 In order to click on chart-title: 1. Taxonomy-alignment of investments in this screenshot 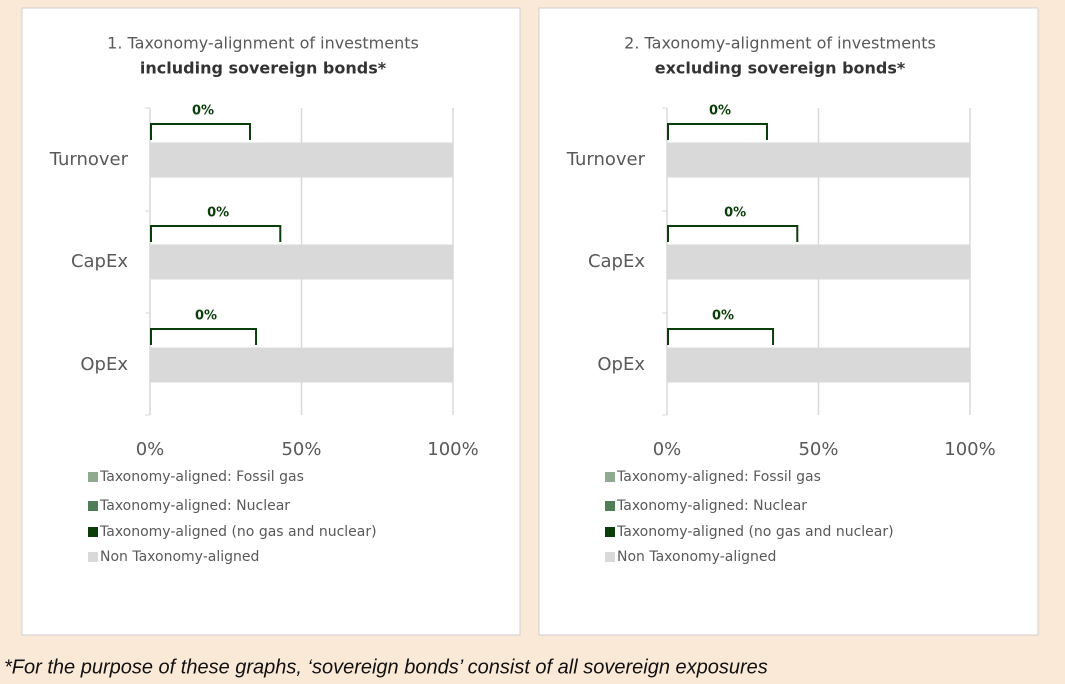, I will do `click(263, 43)`.